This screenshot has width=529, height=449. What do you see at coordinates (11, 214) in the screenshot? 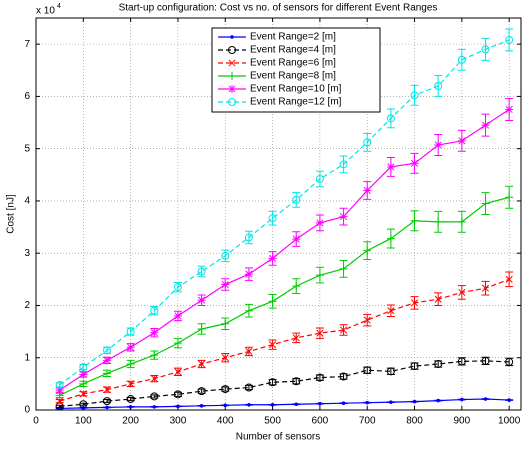
I see `y-axis-label: Cost [nJ]` at bounding box center [11, 214].